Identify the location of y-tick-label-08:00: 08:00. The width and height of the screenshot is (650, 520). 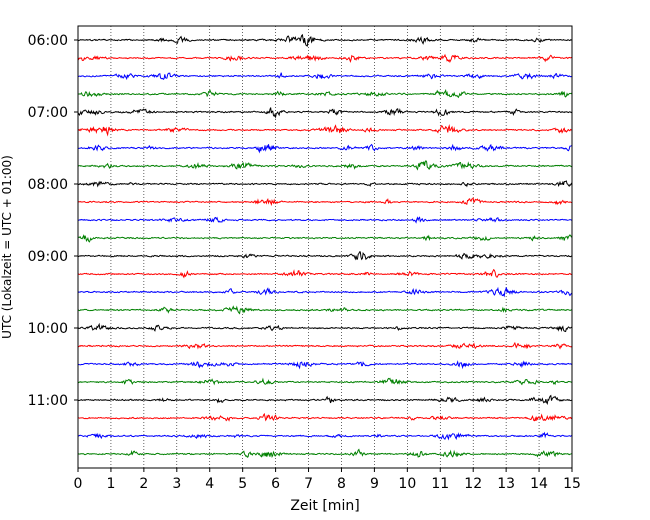
(48, 185).